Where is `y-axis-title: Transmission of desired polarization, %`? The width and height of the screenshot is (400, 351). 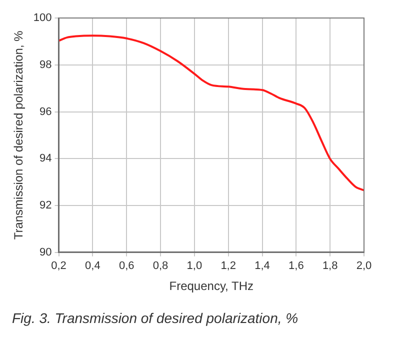 y-axis-title: Transmission of desired polarization, % is located at coordinates (19, 135).